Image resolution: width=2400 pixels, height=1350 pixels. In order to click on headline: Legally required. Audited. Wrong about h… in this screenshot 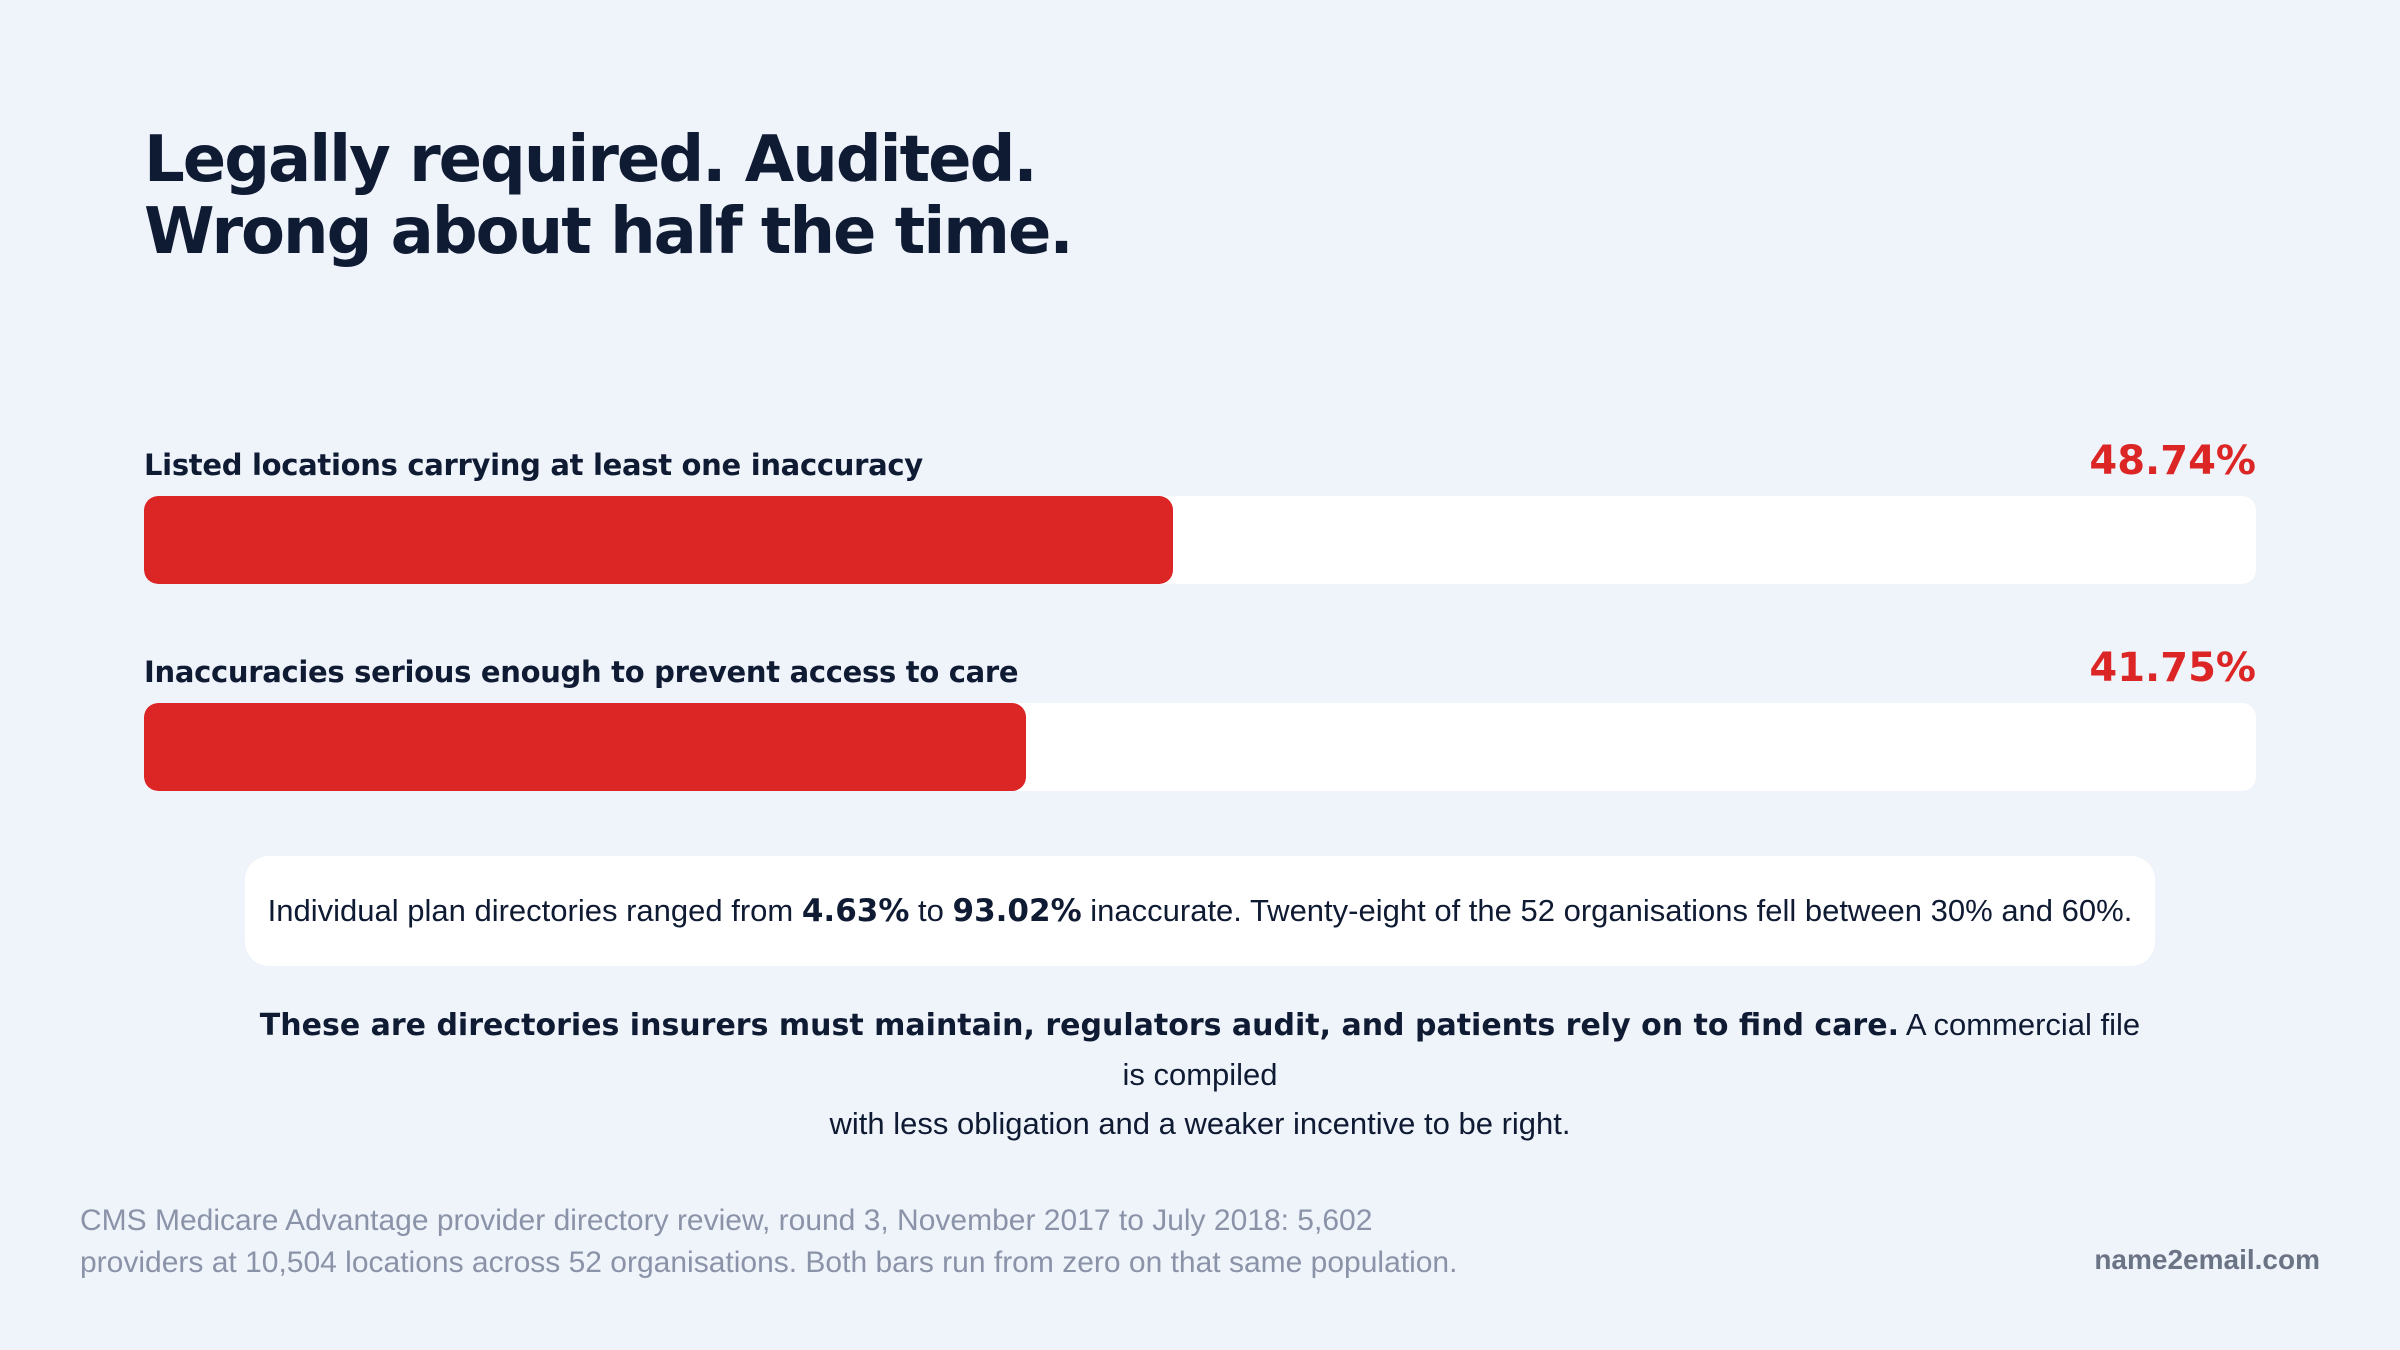, I will do `click(609, 196)`.